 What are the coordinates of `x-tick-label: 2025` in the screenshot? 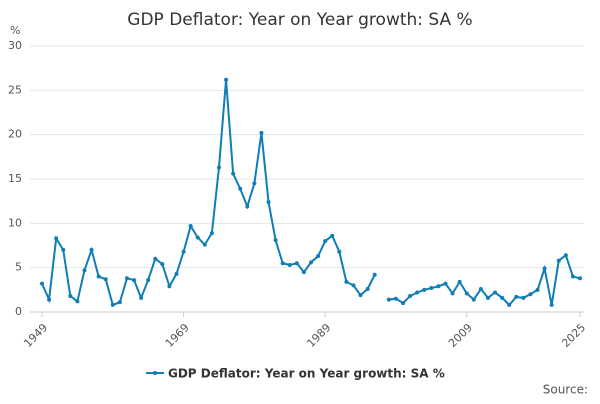 It's located at (573, 335).